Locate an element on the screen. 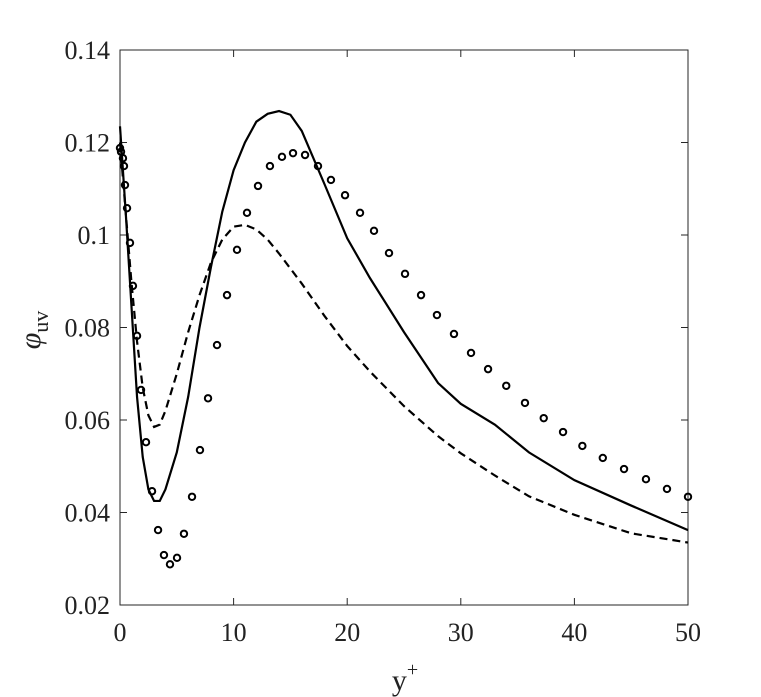 This screenshot has width=761, height=697. y-tick-label: 0.06 is located at coordinates (88, 420).